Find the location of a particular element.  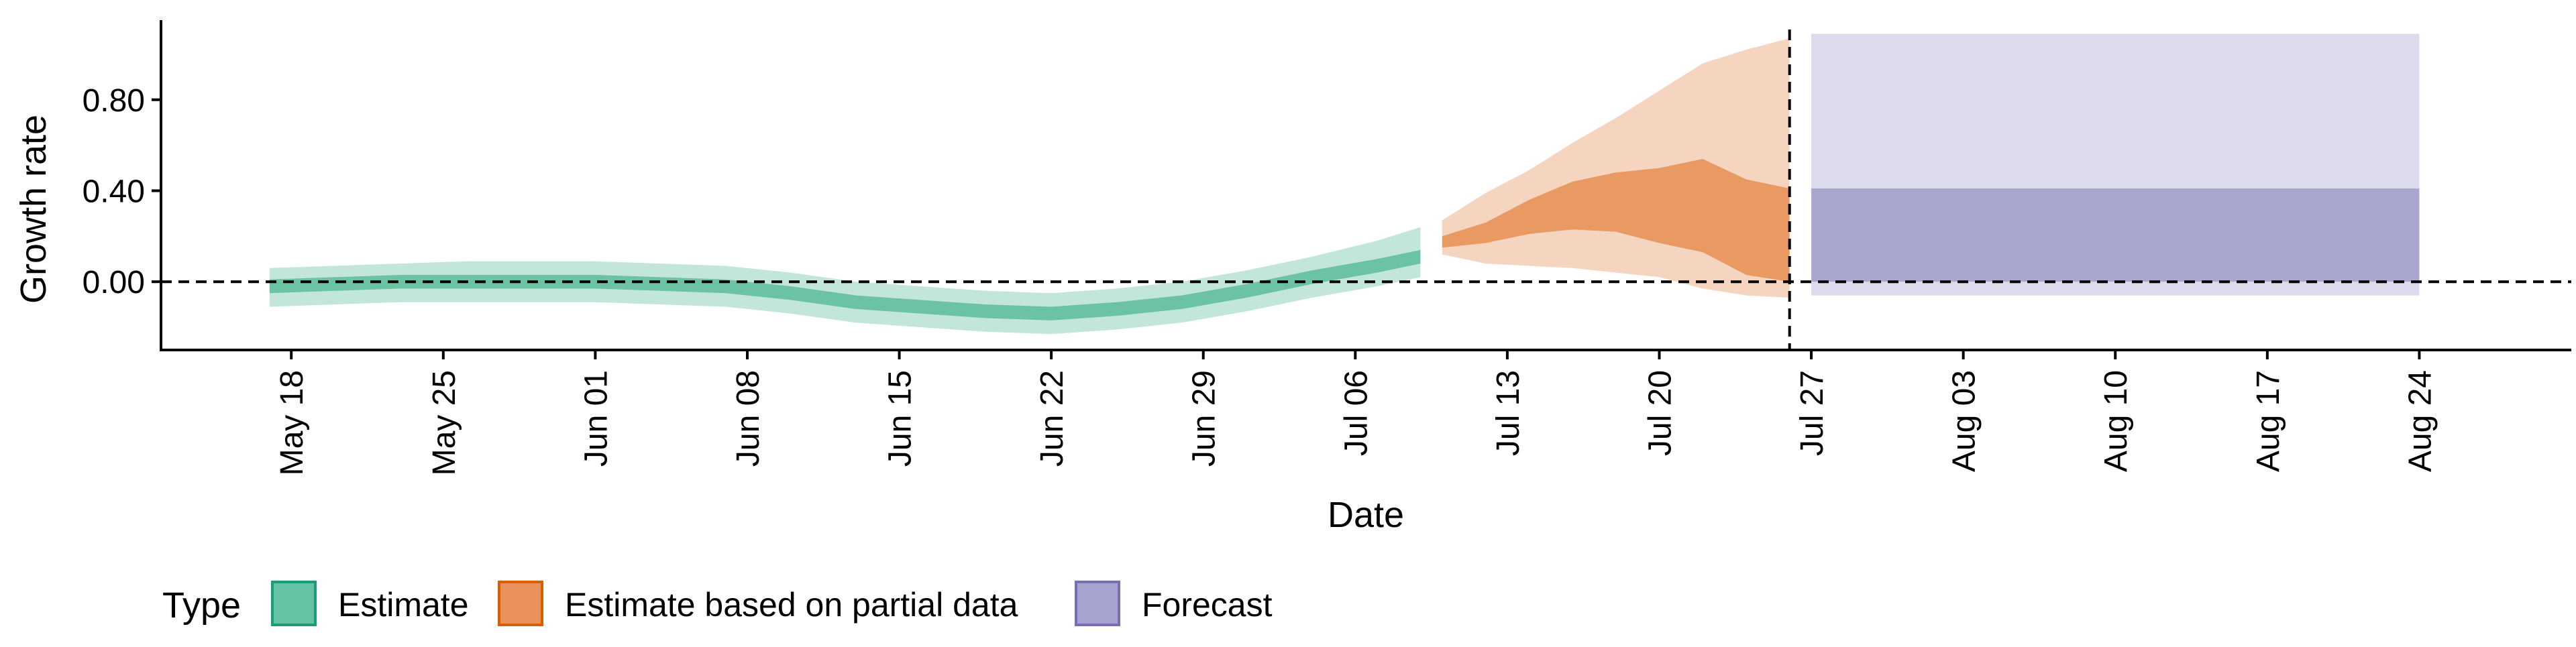

x-axis-label: Date is located at coordinates (1366, 515).